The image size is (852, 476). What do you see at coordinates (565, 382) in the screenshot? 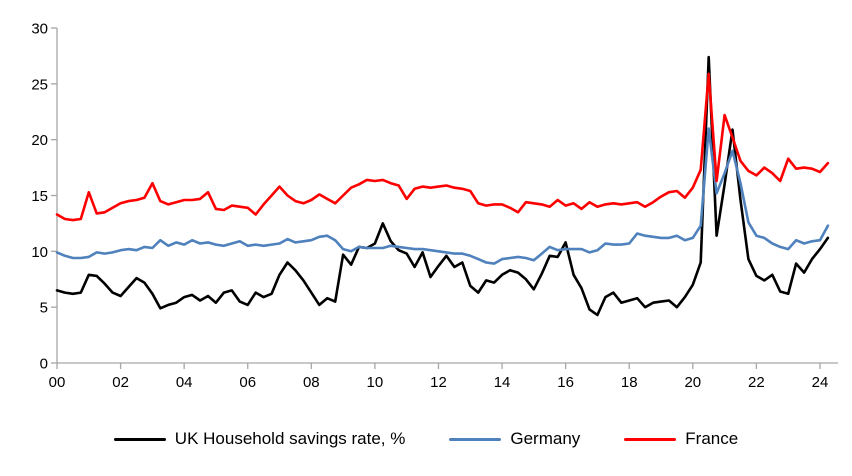
I see `x-tick-label: 16` at bounding box center [565, 382].